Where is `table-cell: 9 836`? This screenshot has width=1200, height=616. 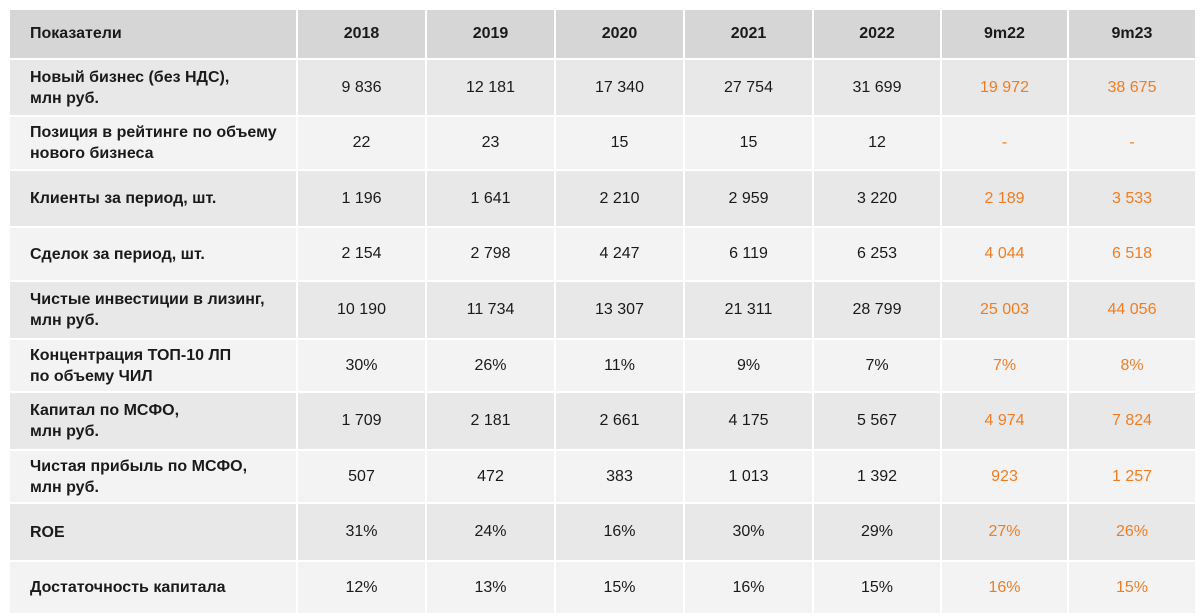
table-cell: 9 836 is located at coordinates (362, 88).